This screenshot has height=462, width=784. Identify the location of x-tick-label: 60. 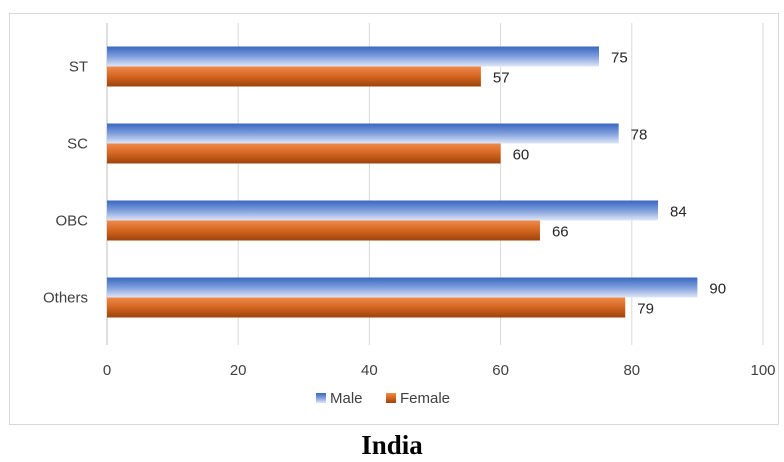
(500, 370).